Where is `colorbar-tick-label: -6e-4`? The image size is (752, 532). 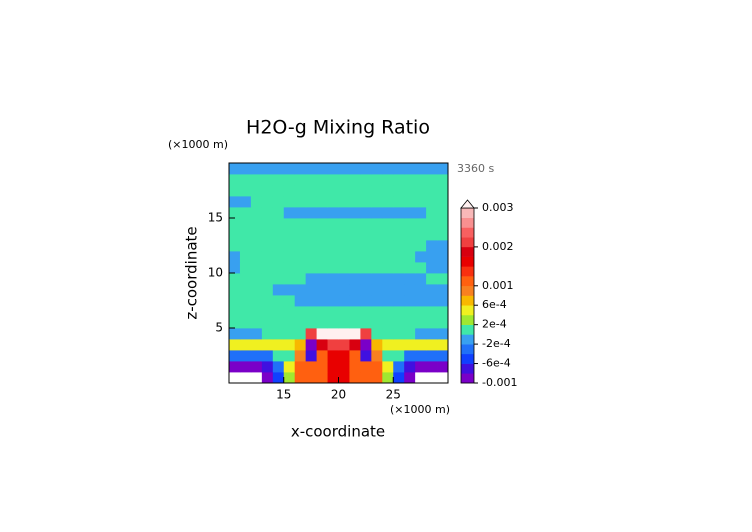 colorbar-tick-label: -6e-4 is located at coordinates (496, 363).